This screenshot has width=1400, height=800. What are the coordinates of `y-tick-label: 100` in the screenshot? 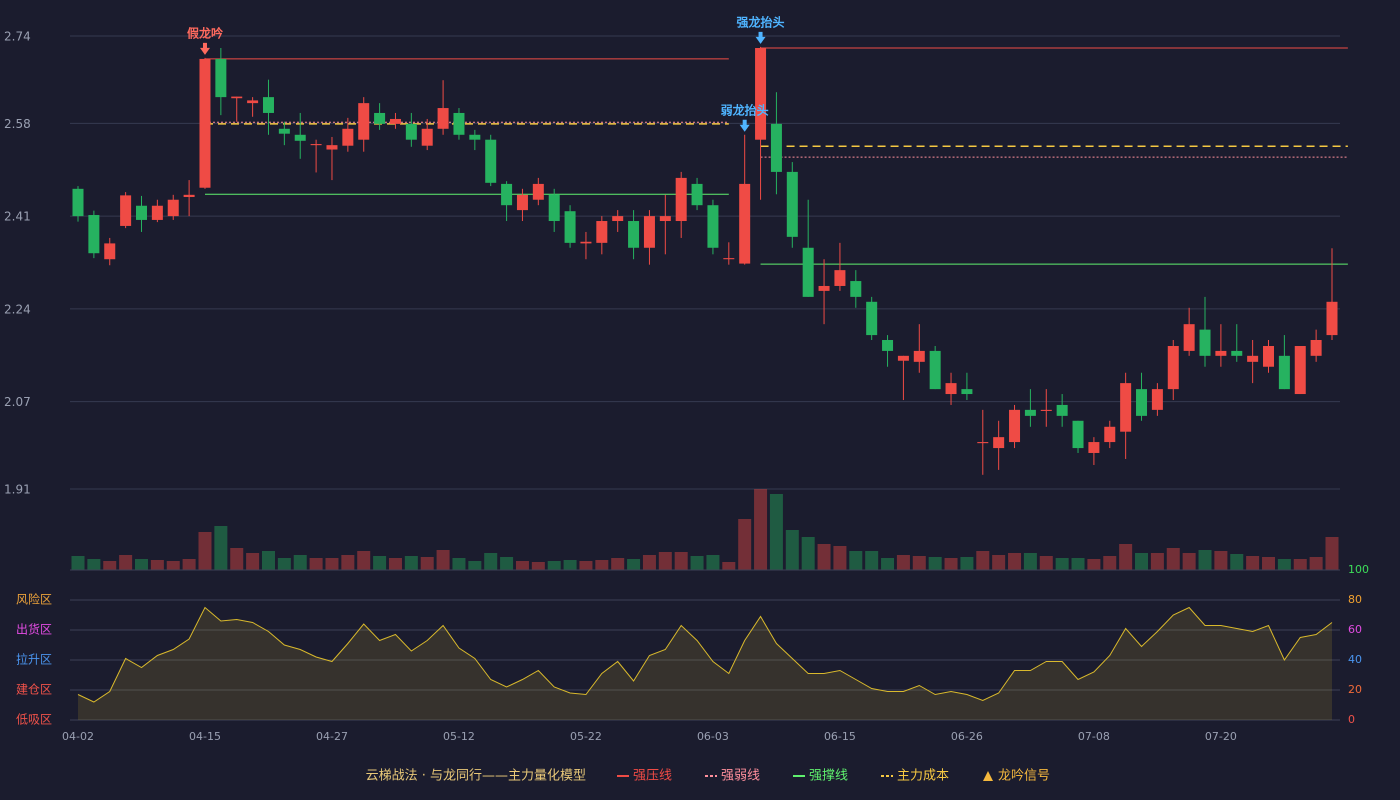 It's located at (1358, 569).